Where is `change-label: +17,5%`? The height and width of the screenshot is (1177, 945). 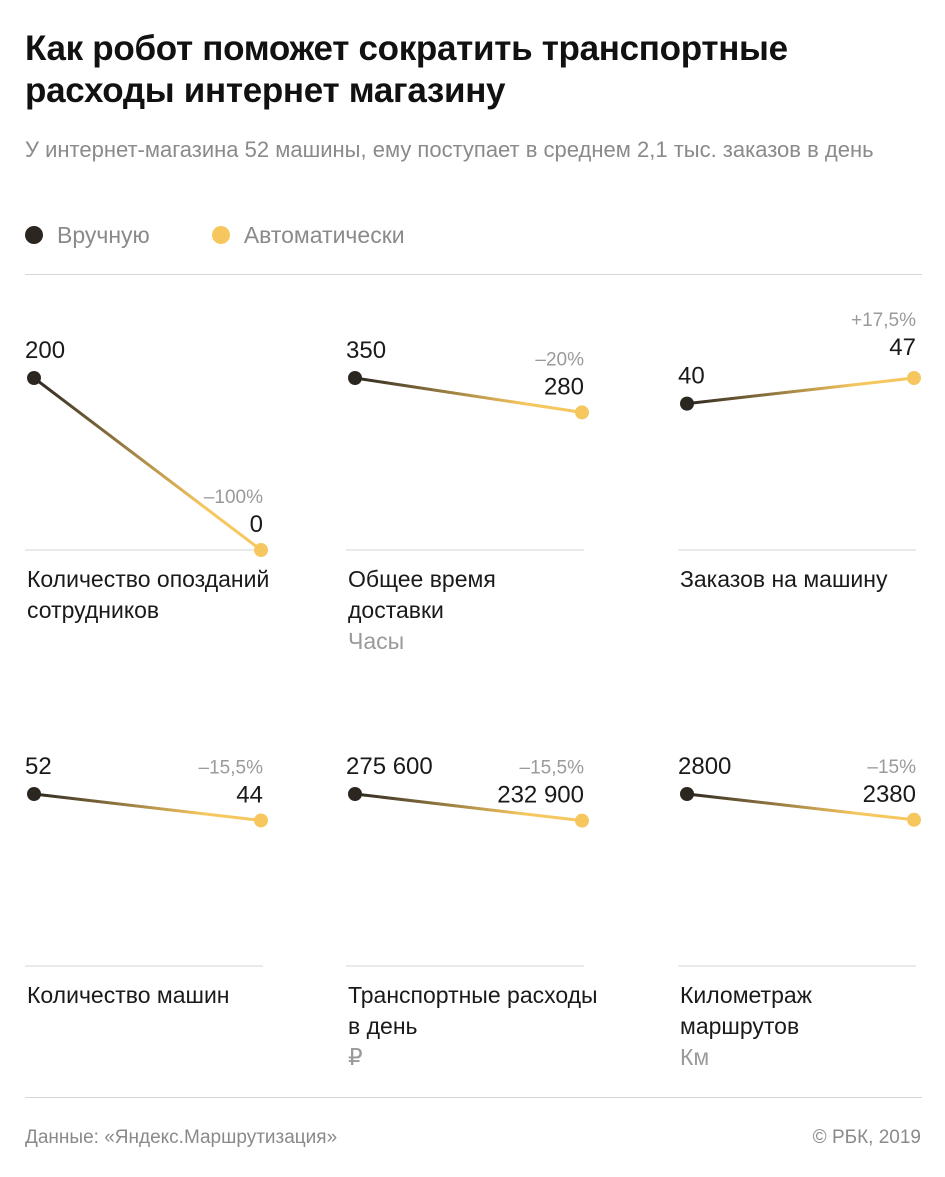 change-label: +17,5% is located at coordinates (883, 320).